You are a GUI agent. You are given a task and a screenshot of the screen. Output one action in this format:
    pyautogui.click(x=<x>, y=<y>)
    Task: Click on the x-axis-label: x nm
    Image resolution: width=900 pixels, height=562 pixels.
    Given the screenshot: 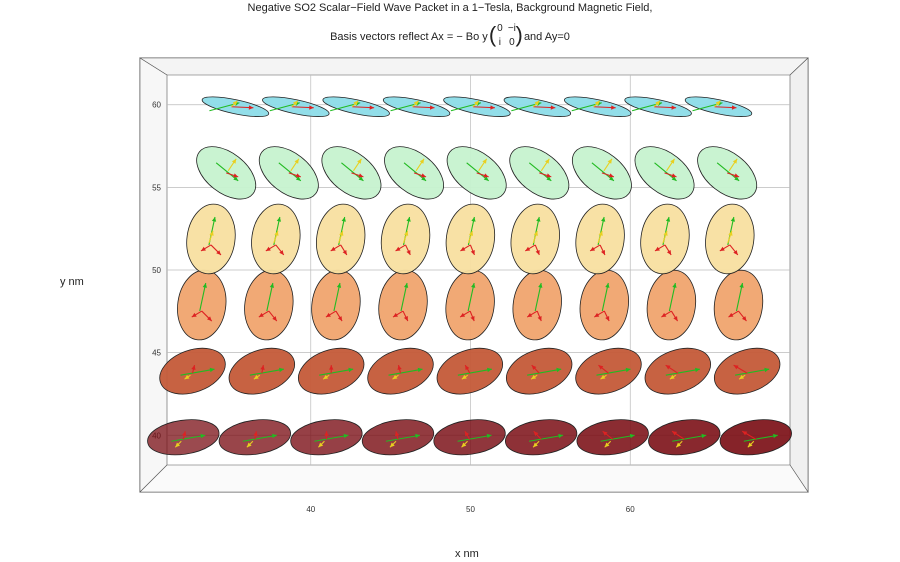 What is the action you would take?
    pyautogui.click(x=467, y=554)
    